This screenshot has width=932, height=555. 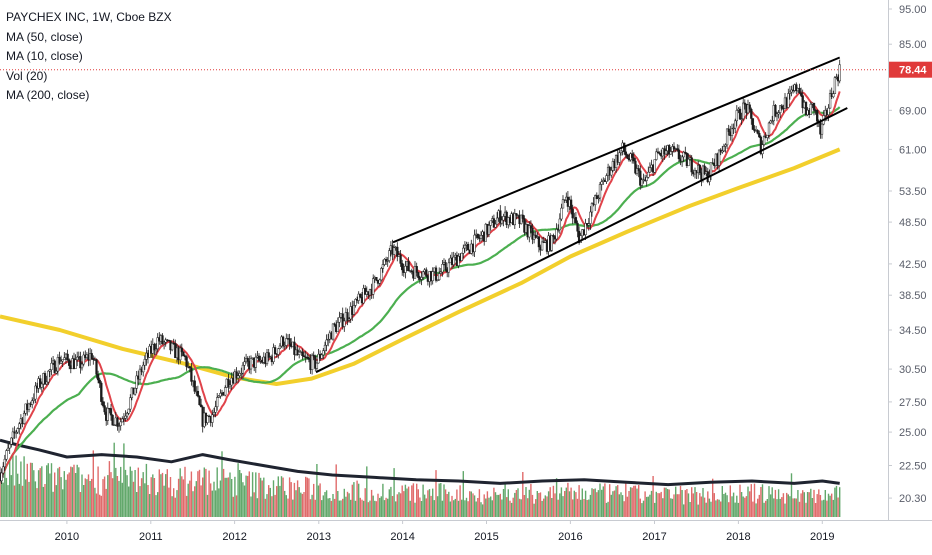 I want to click on legend-ma200: MA (200, close), so click(x=48, y=95).